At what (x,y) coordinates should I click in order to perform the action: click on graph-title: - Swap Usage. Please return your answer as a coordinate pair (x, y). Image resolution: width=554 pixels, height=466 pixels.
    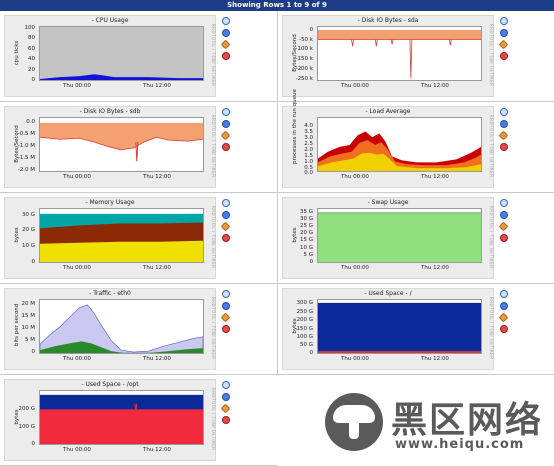
    Looking at the image, I should click on (388, 202).